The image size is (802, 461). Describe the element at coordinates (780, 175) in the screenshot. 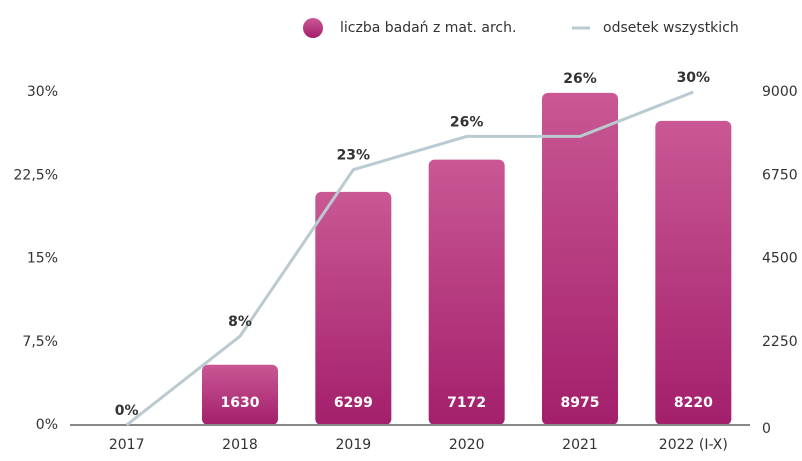

I see `y2-tick-label: 6750` at that location.